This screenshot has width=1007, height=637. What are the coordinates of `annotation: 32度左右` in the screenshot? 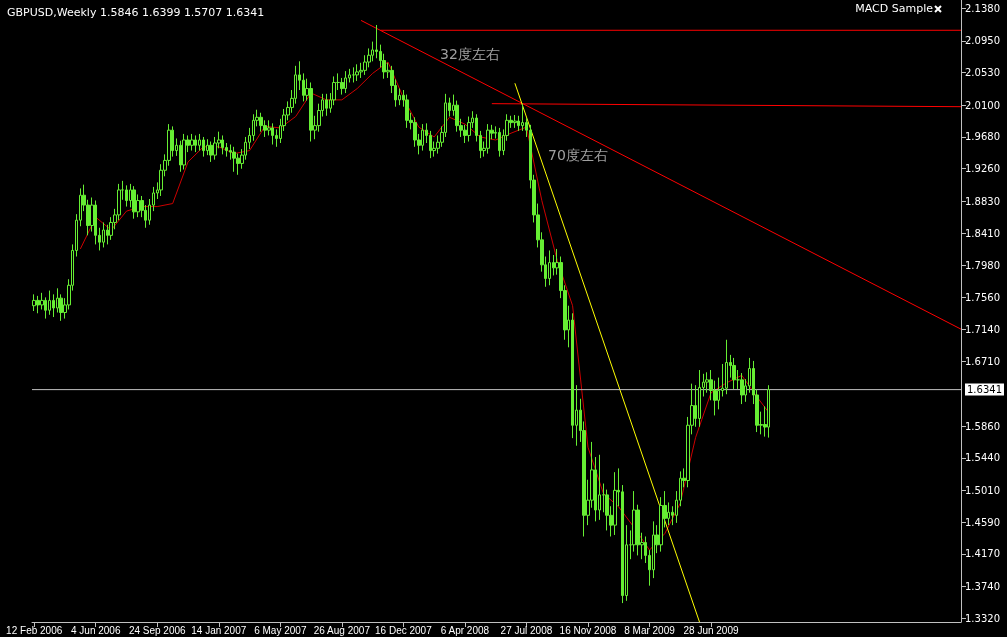 It's located at (470, 54).